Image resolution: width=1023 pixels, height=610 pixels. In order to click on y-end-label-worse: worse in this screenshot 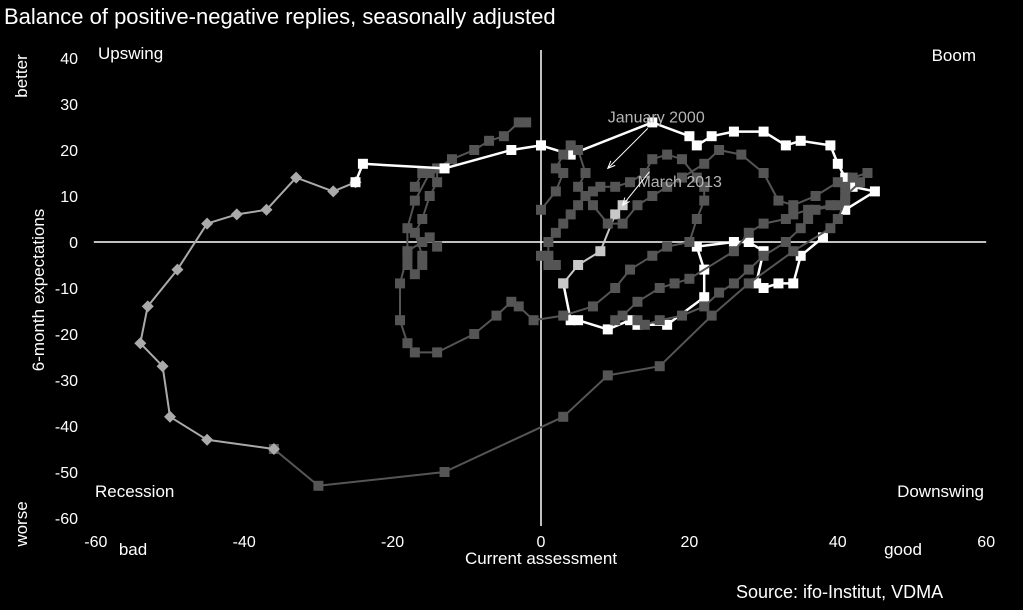, I will do `click(21, 524)`.